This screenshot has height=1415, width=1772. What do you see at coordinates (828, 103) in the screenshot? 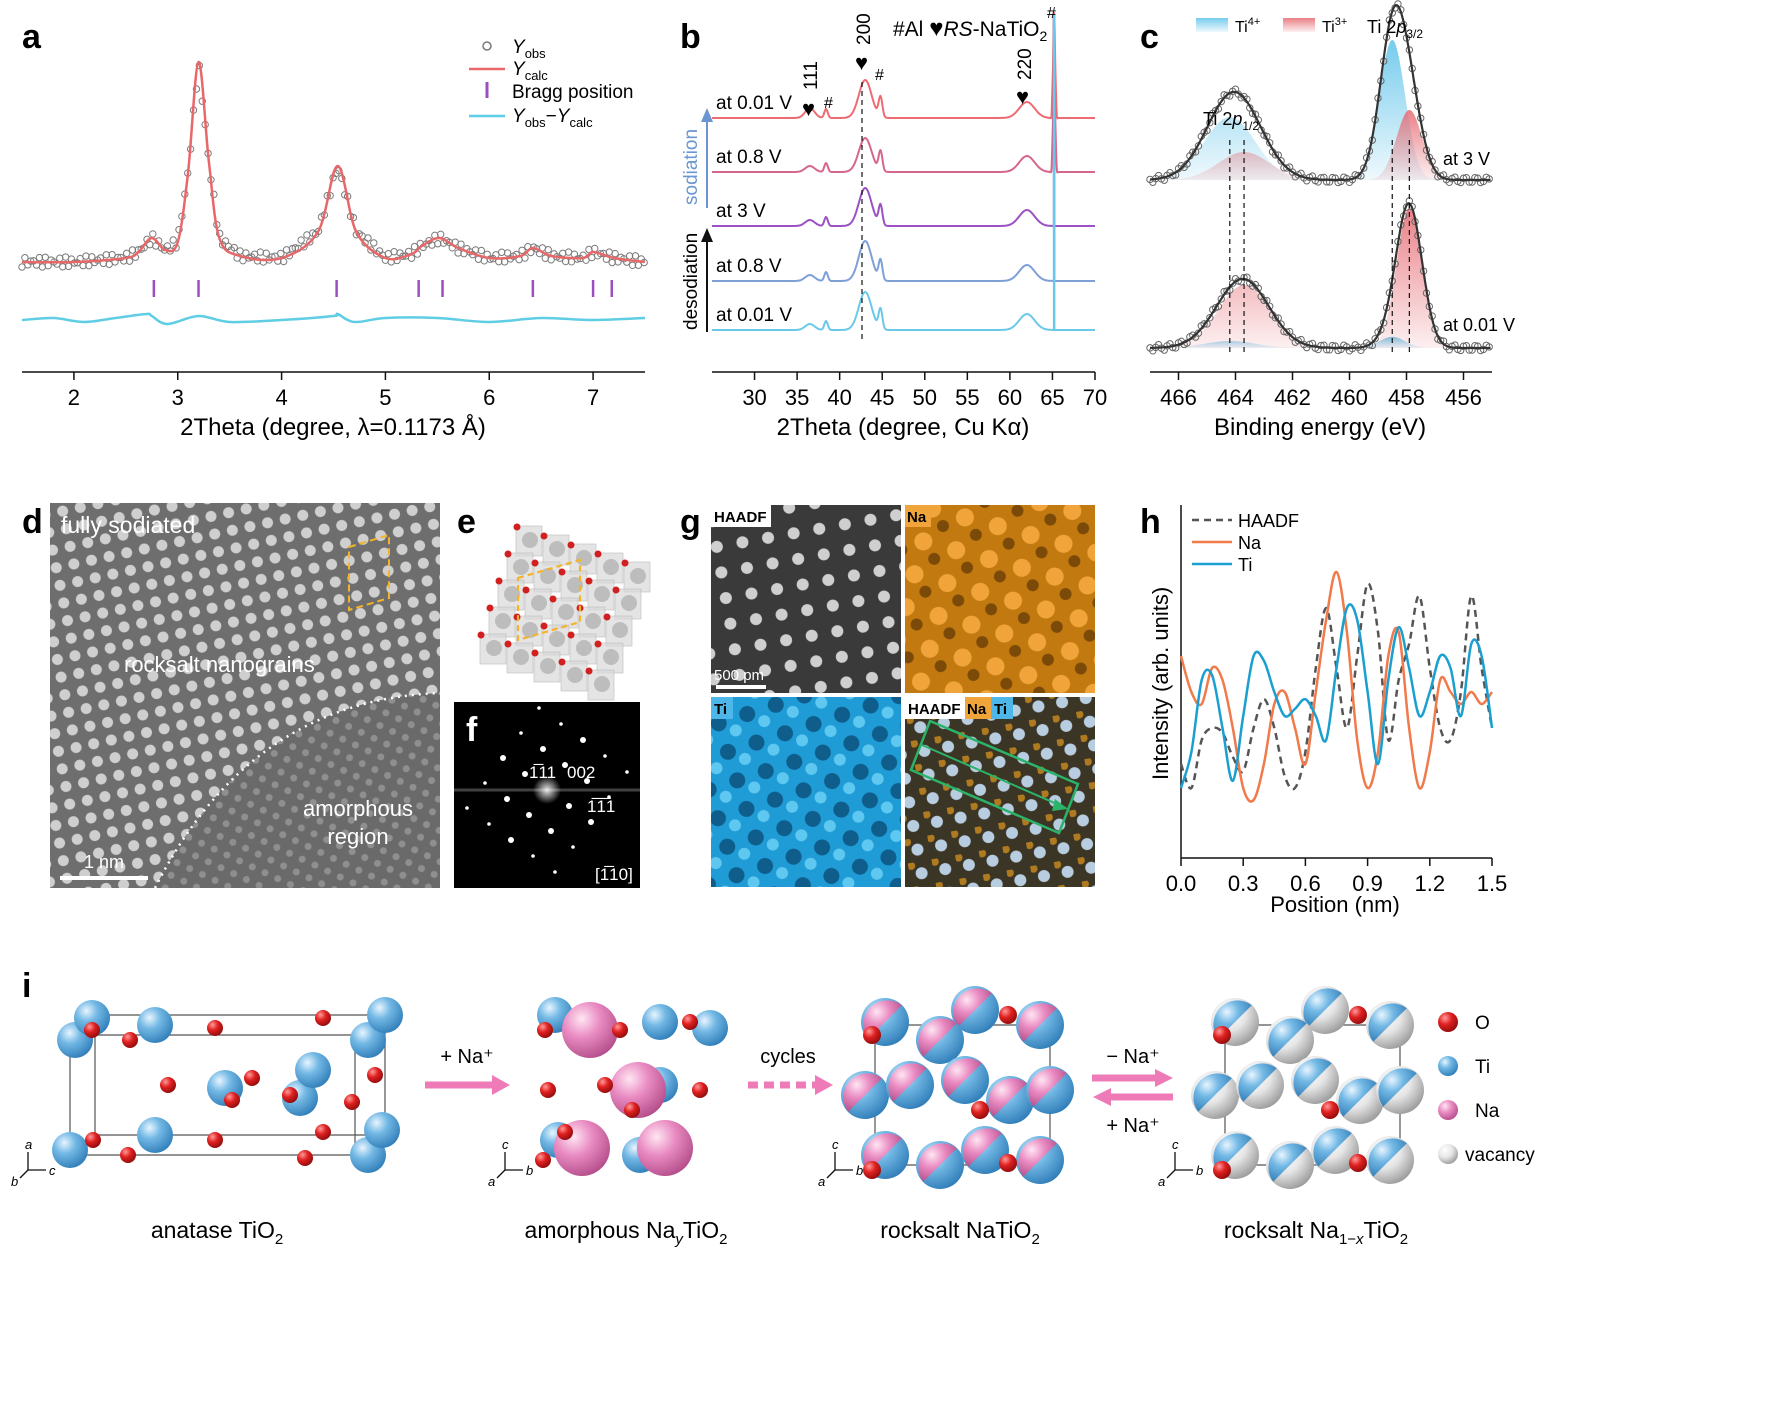
I see `hash-marker: #` at bounding box center [828, 103].